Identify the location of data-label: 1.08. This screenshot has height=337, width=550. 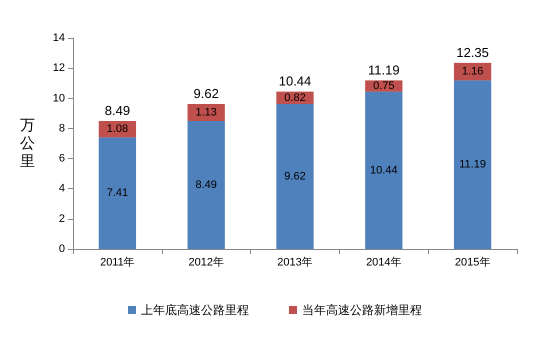
(117, 129).